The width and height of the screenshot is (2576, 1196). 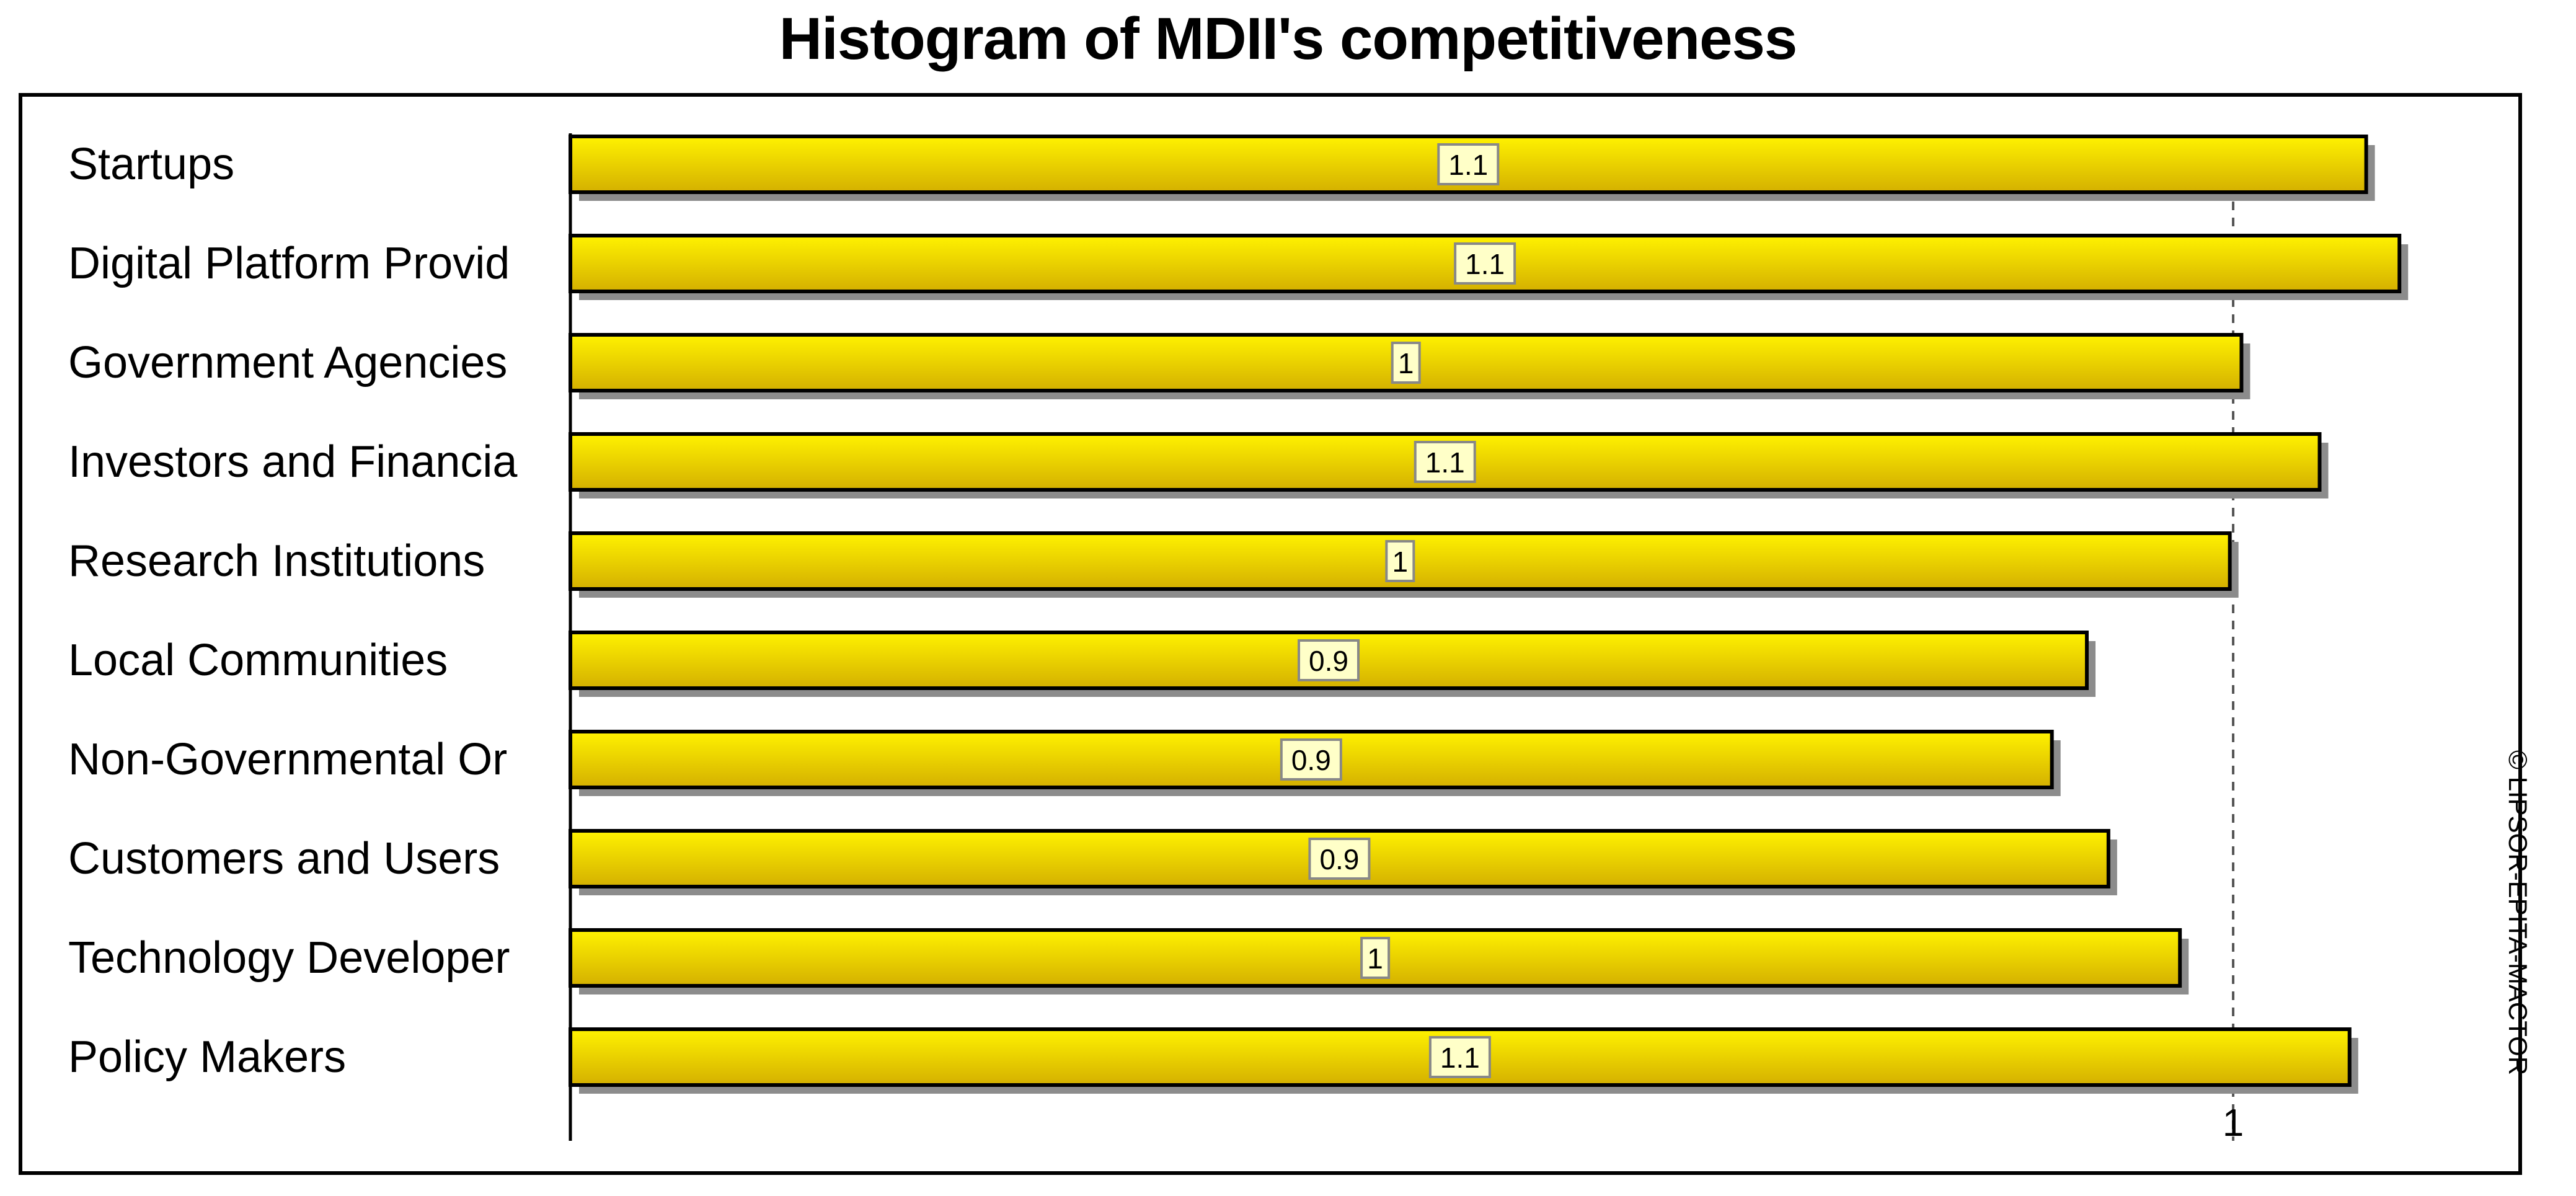 What do you see at coordinates (287, 363) in the screenshot?
I see `category-label: Government Agencies` at bounding box center [287, 363].